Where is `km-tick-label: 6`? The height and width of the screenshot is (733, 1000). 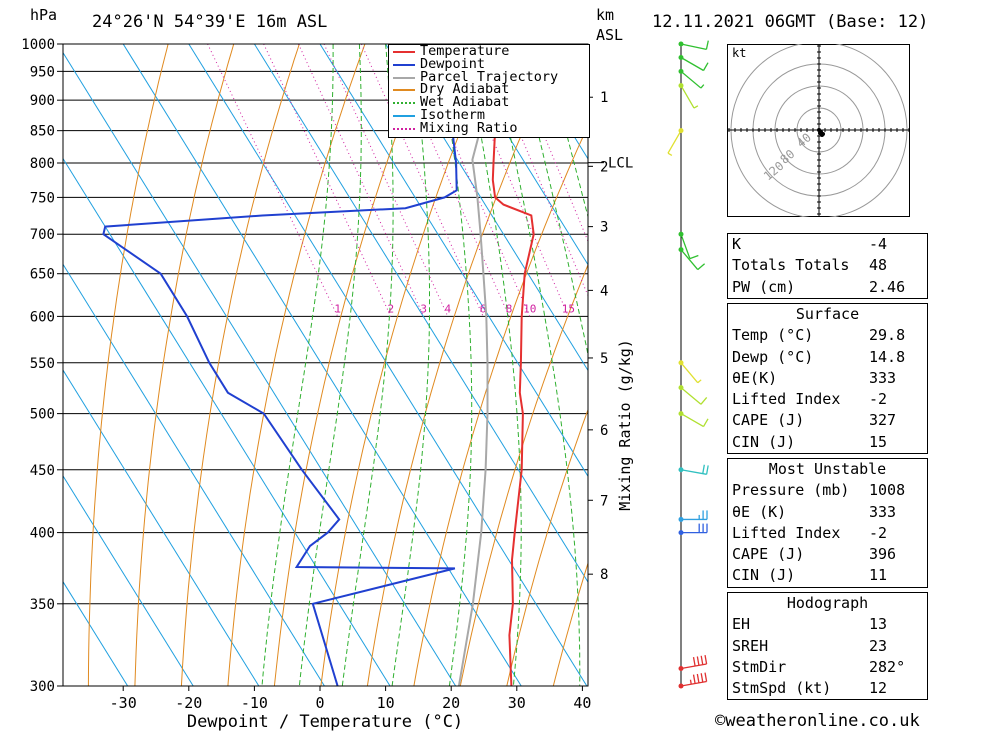
km-tick-label: 6 is located at coordinates (604, 431).